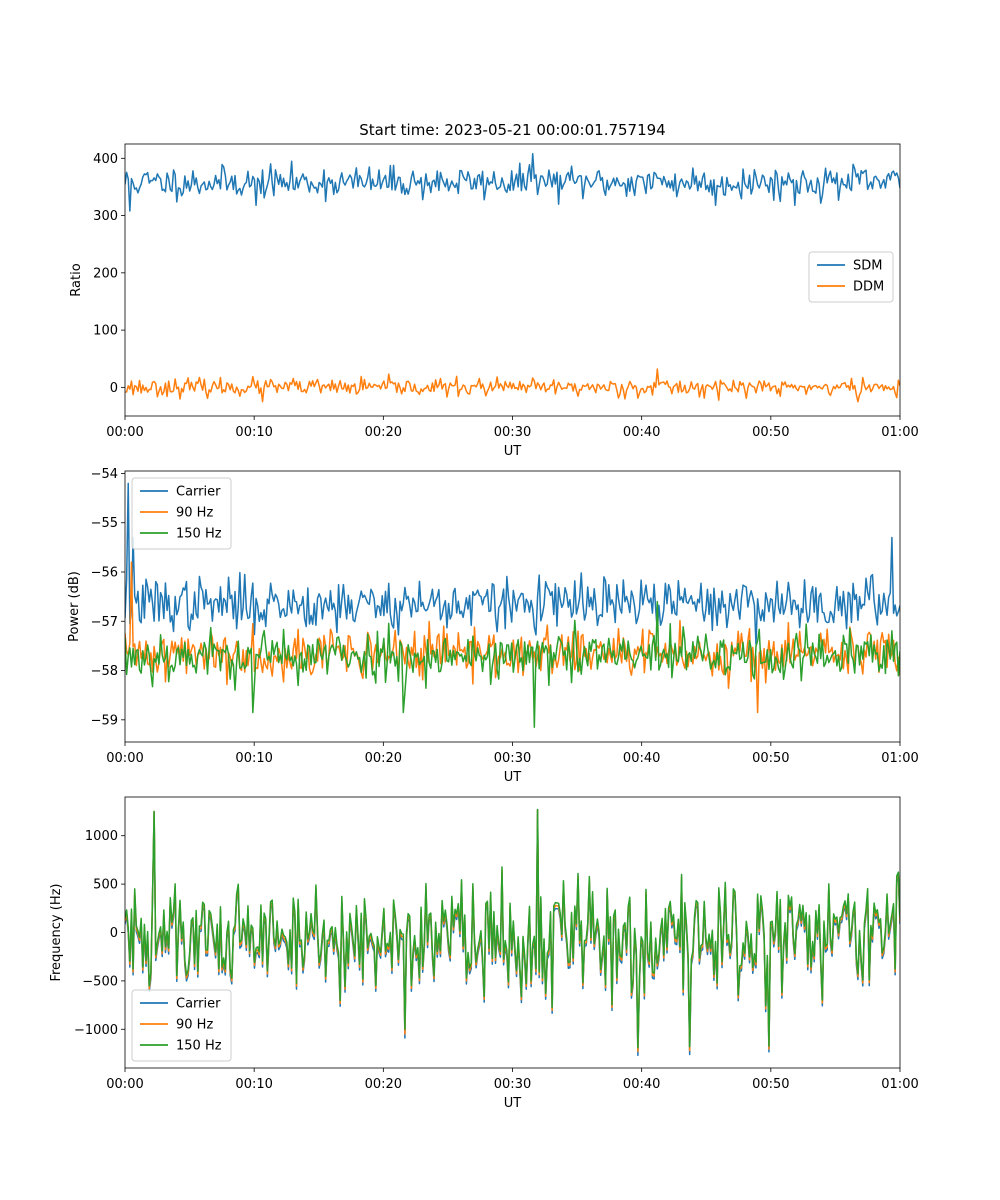 This screenshot has height=1200, width=1000. What do you see at coordinates (851, 277) in the screenshot?
I see `legend: SDM DDM` at bounding box center [851, 277].